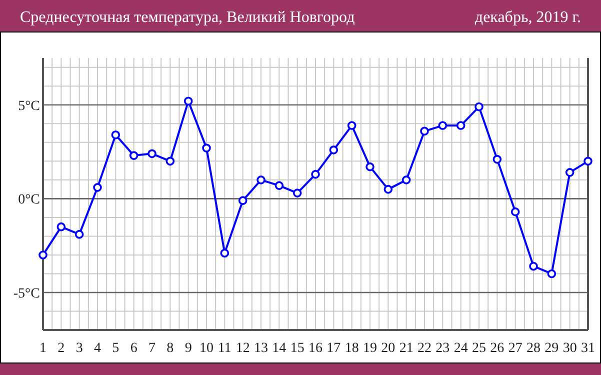 This screenshot has height=375, width=601. Describe the element at coordinates (225, 348) in the screenshot. I see `x-tick-label: 11` at that location.